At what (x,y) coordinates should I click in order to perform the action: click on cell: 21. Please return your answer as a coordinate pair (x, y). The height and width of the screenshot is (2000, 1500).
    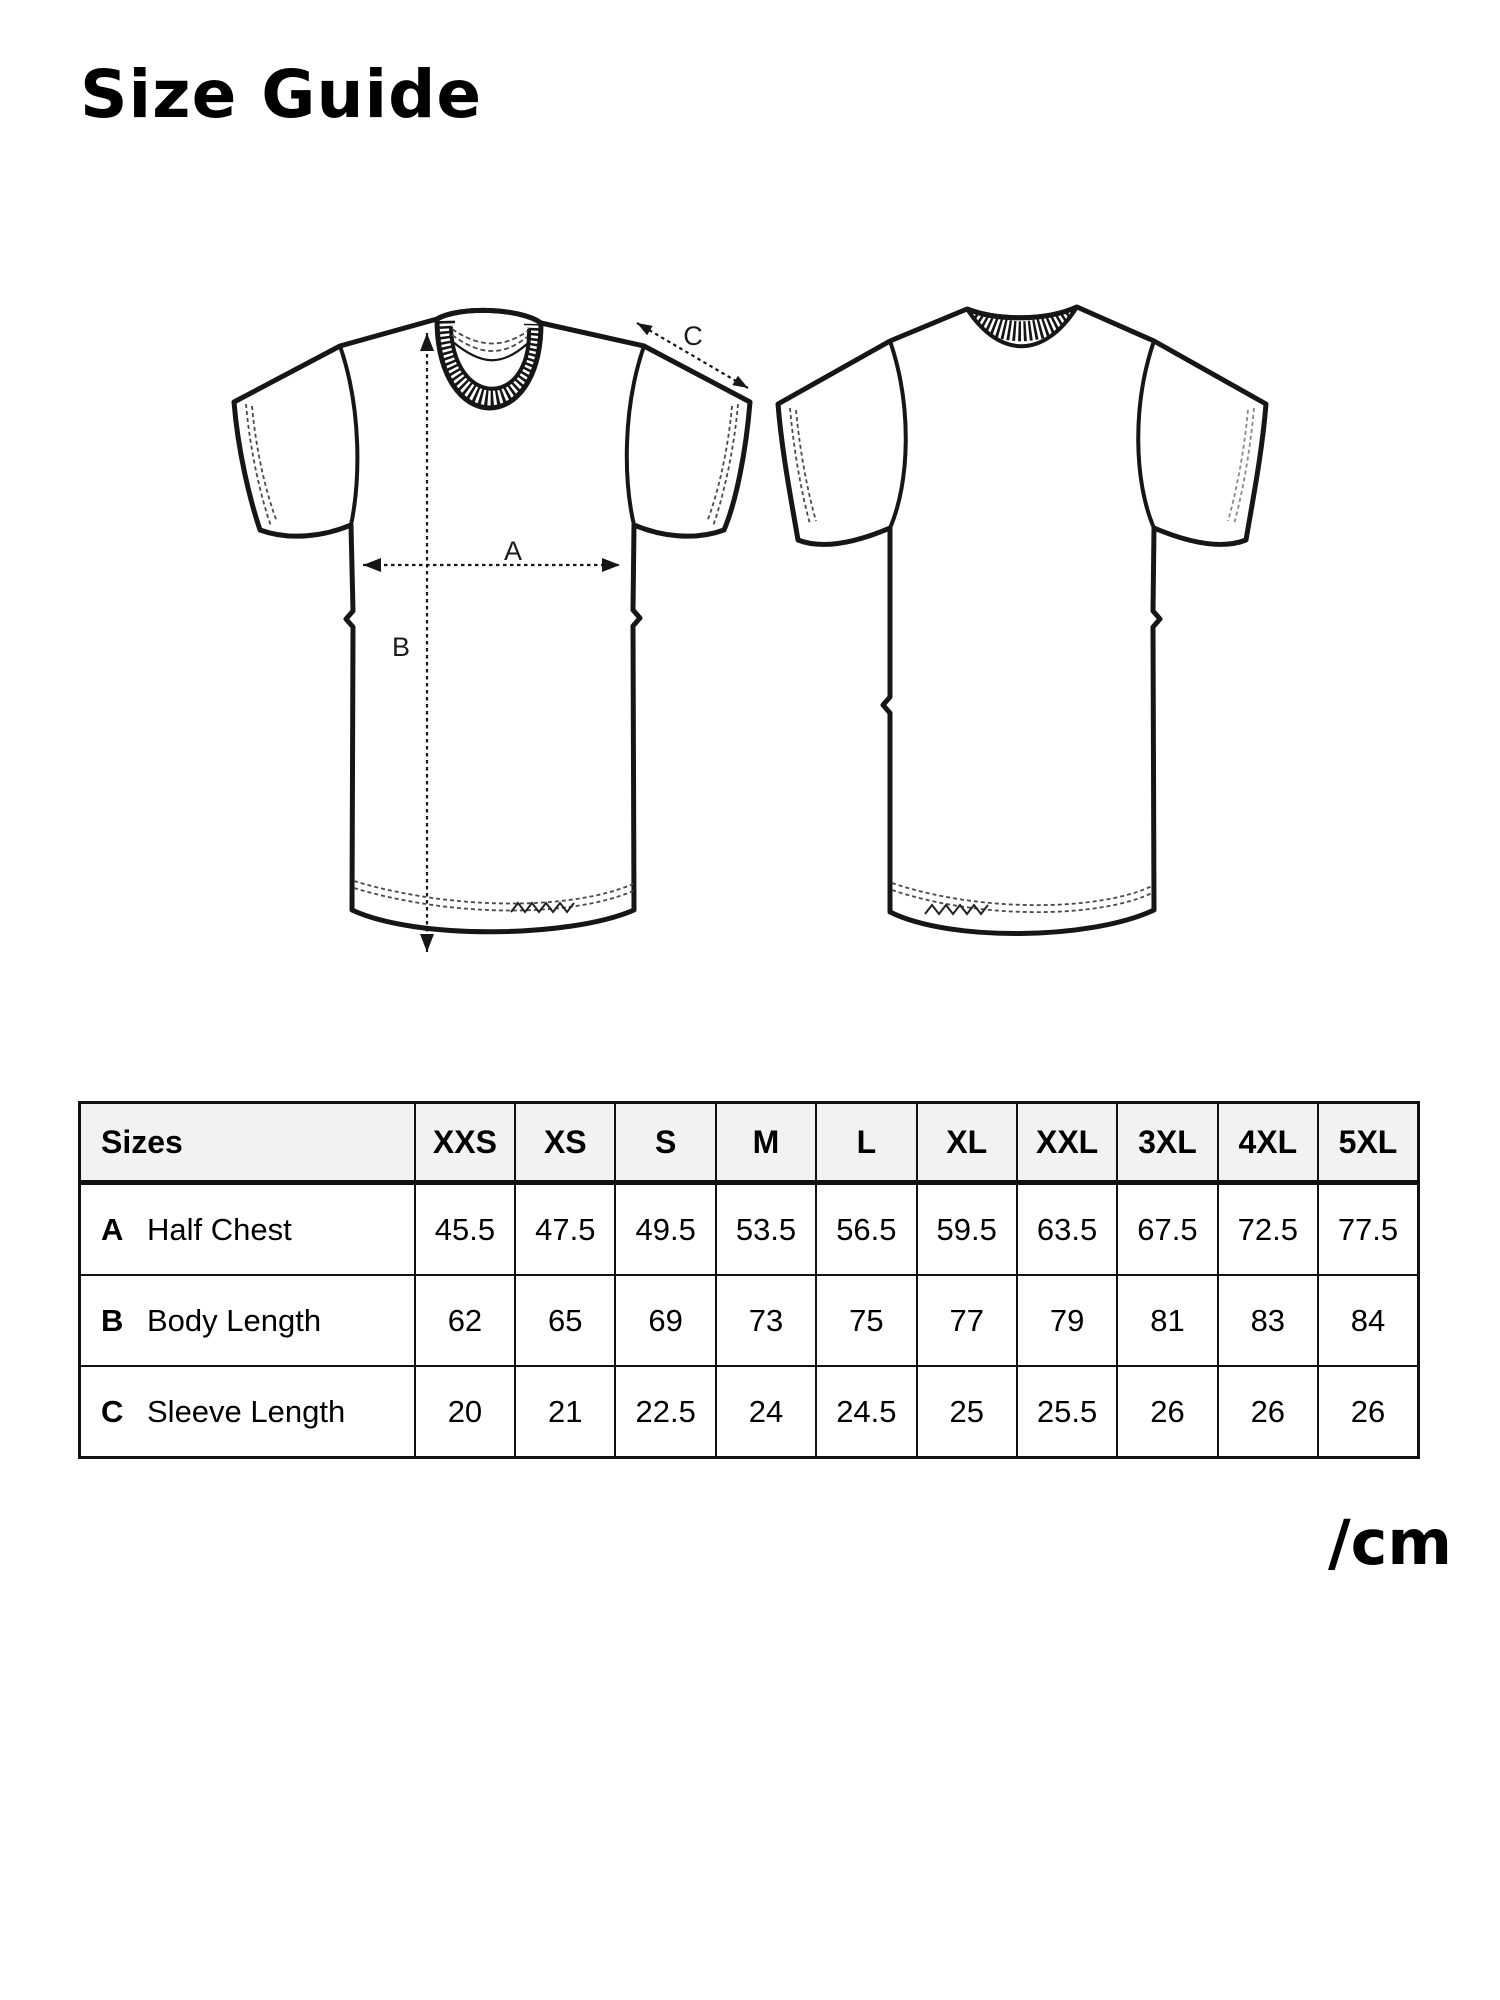
    Looking at the image, I should click on (565, 1412).